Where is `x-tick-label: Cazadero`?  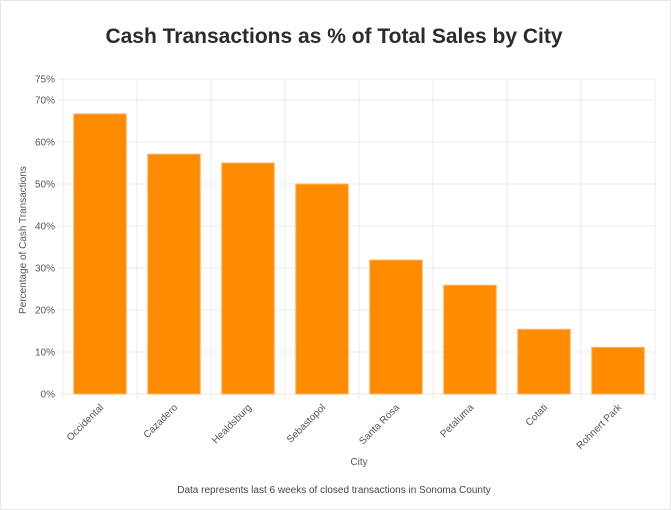 x-tick-label: Cazadero is located at coordinates (161, 421).